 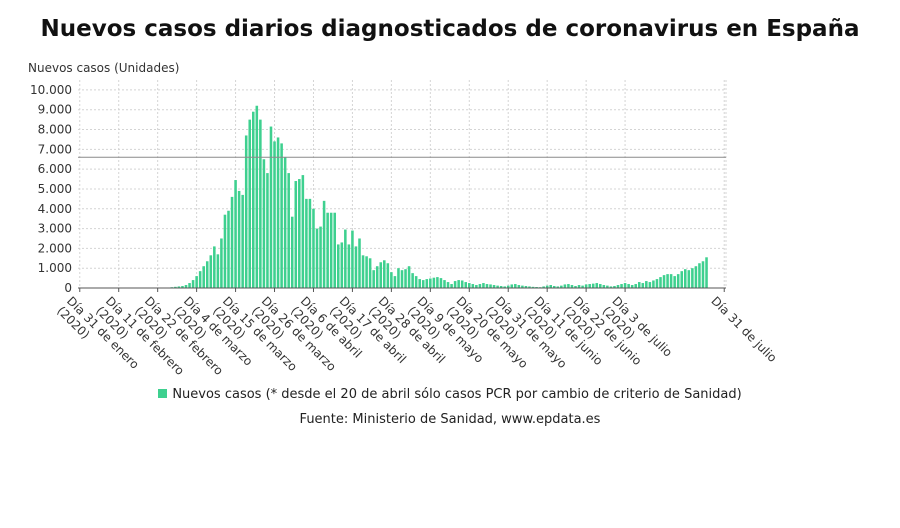 I want to click on y-axis-label: Nuevos casos (Unidades), so click(x=103, y=68).